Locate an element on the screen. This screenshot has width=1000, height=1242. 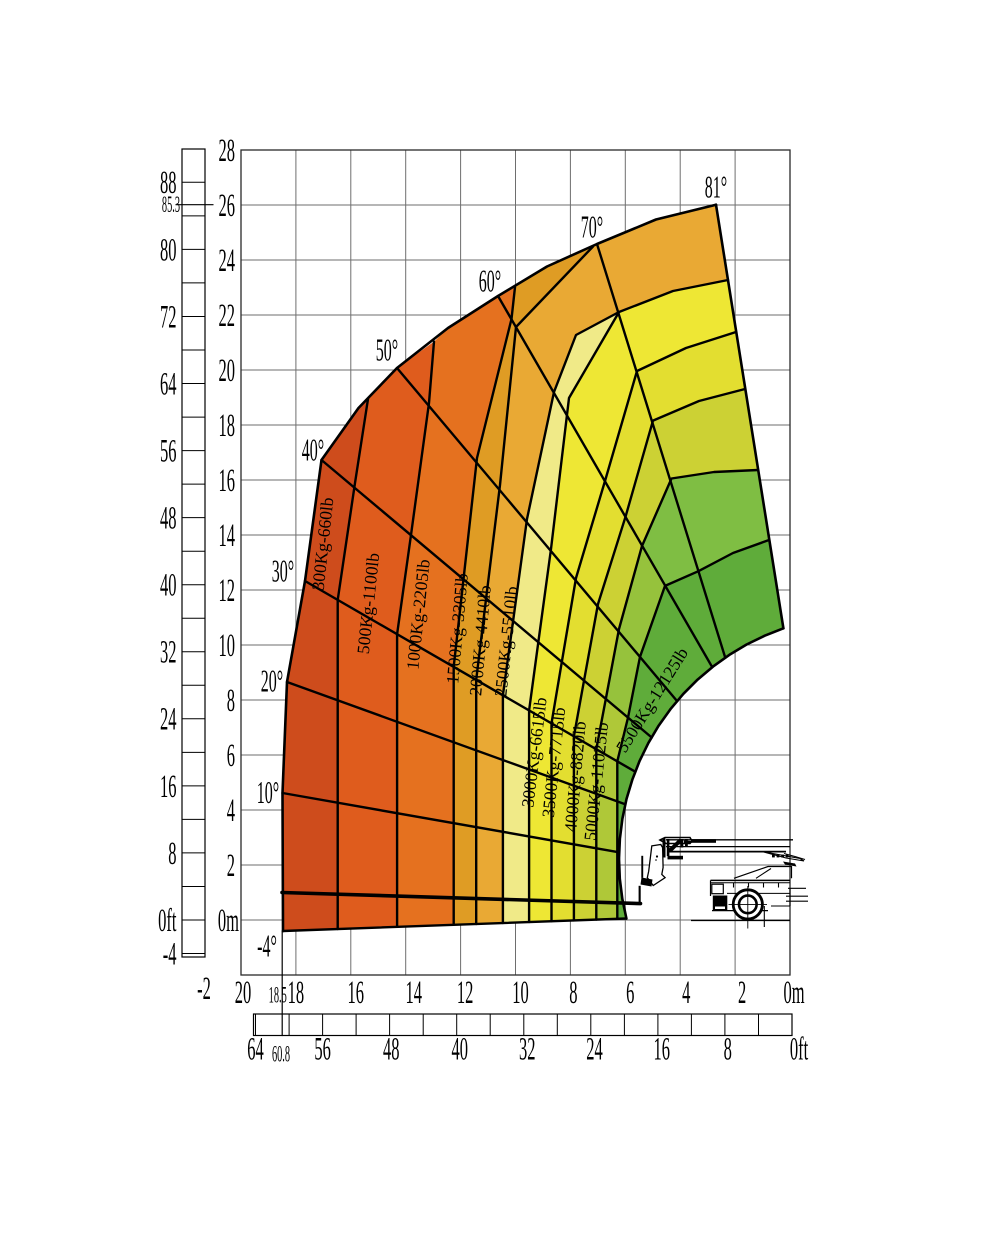
svg-text: 40° is located at coordinates (313, 450).